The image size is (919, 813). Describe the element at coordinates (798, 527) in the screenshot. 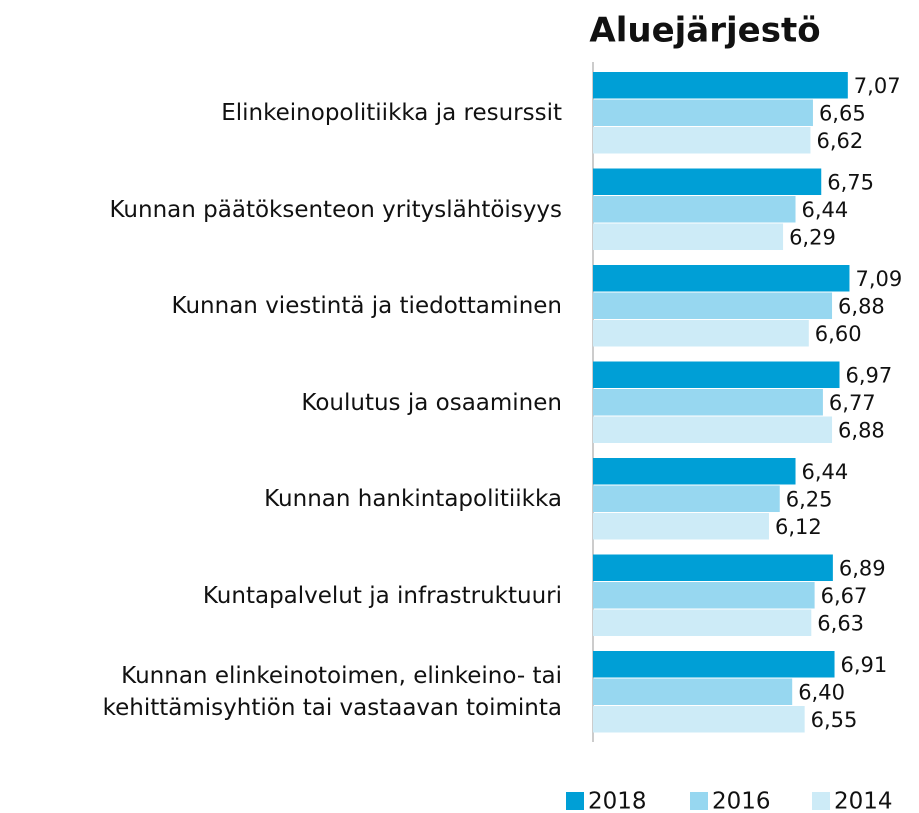

I see `value-label: 6,12` at that location.